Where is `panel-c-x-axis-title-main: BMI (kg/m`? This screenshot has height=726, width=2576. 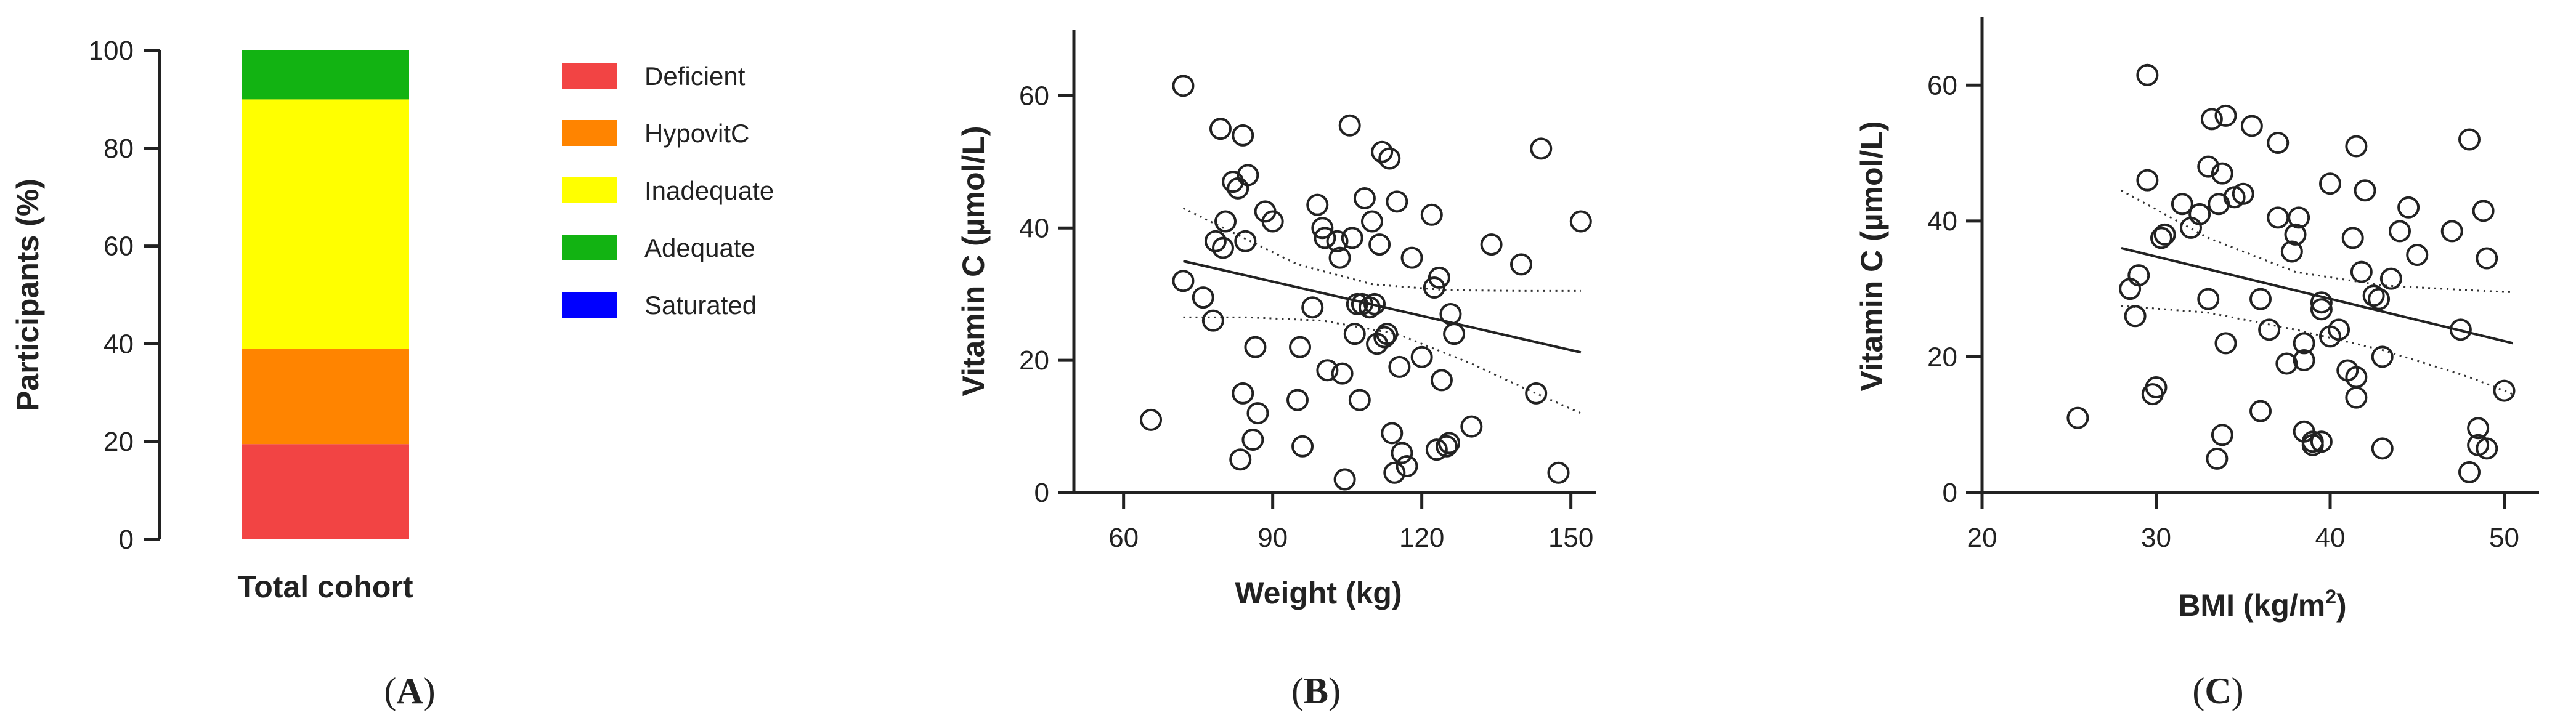
panel-c-x-axis-title-main: BMI (kg/m is located at coordinates (2251, 605).